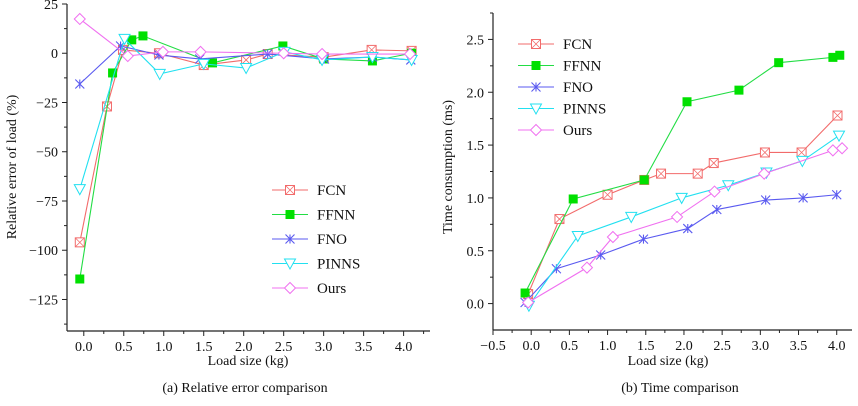 The height and width of the screenshot is (406, 858). What do you see at coordinates (584, 110) in the screenshot?
I see `legend-label: PINNS` at bounding box center [584, 110].